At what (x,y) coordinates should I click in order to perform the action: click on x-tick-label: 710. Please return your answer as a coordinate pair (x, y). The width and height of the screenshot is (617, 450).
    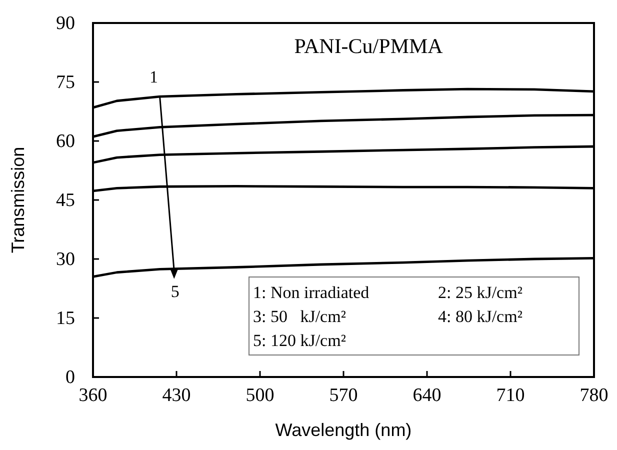
    Looking at the image, I should click on (510, 395).